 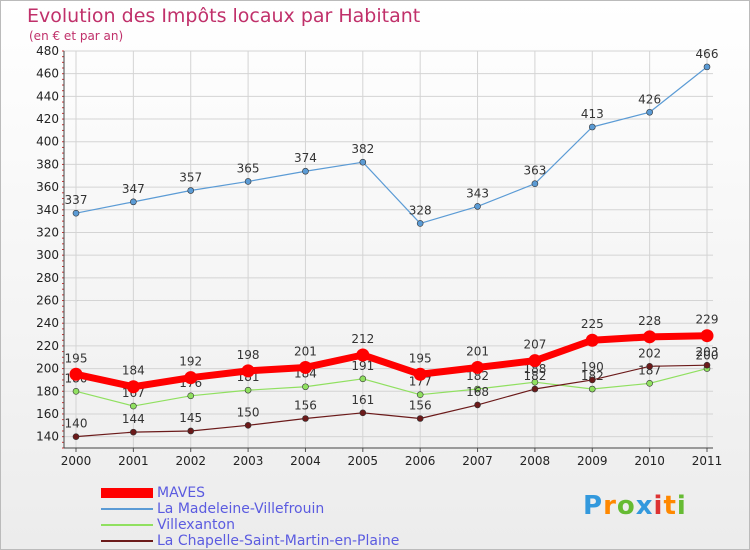 I want to click on legend-label: La Chapelle-Saint-Martin-en-Plaine, so click(x=278, y=541).